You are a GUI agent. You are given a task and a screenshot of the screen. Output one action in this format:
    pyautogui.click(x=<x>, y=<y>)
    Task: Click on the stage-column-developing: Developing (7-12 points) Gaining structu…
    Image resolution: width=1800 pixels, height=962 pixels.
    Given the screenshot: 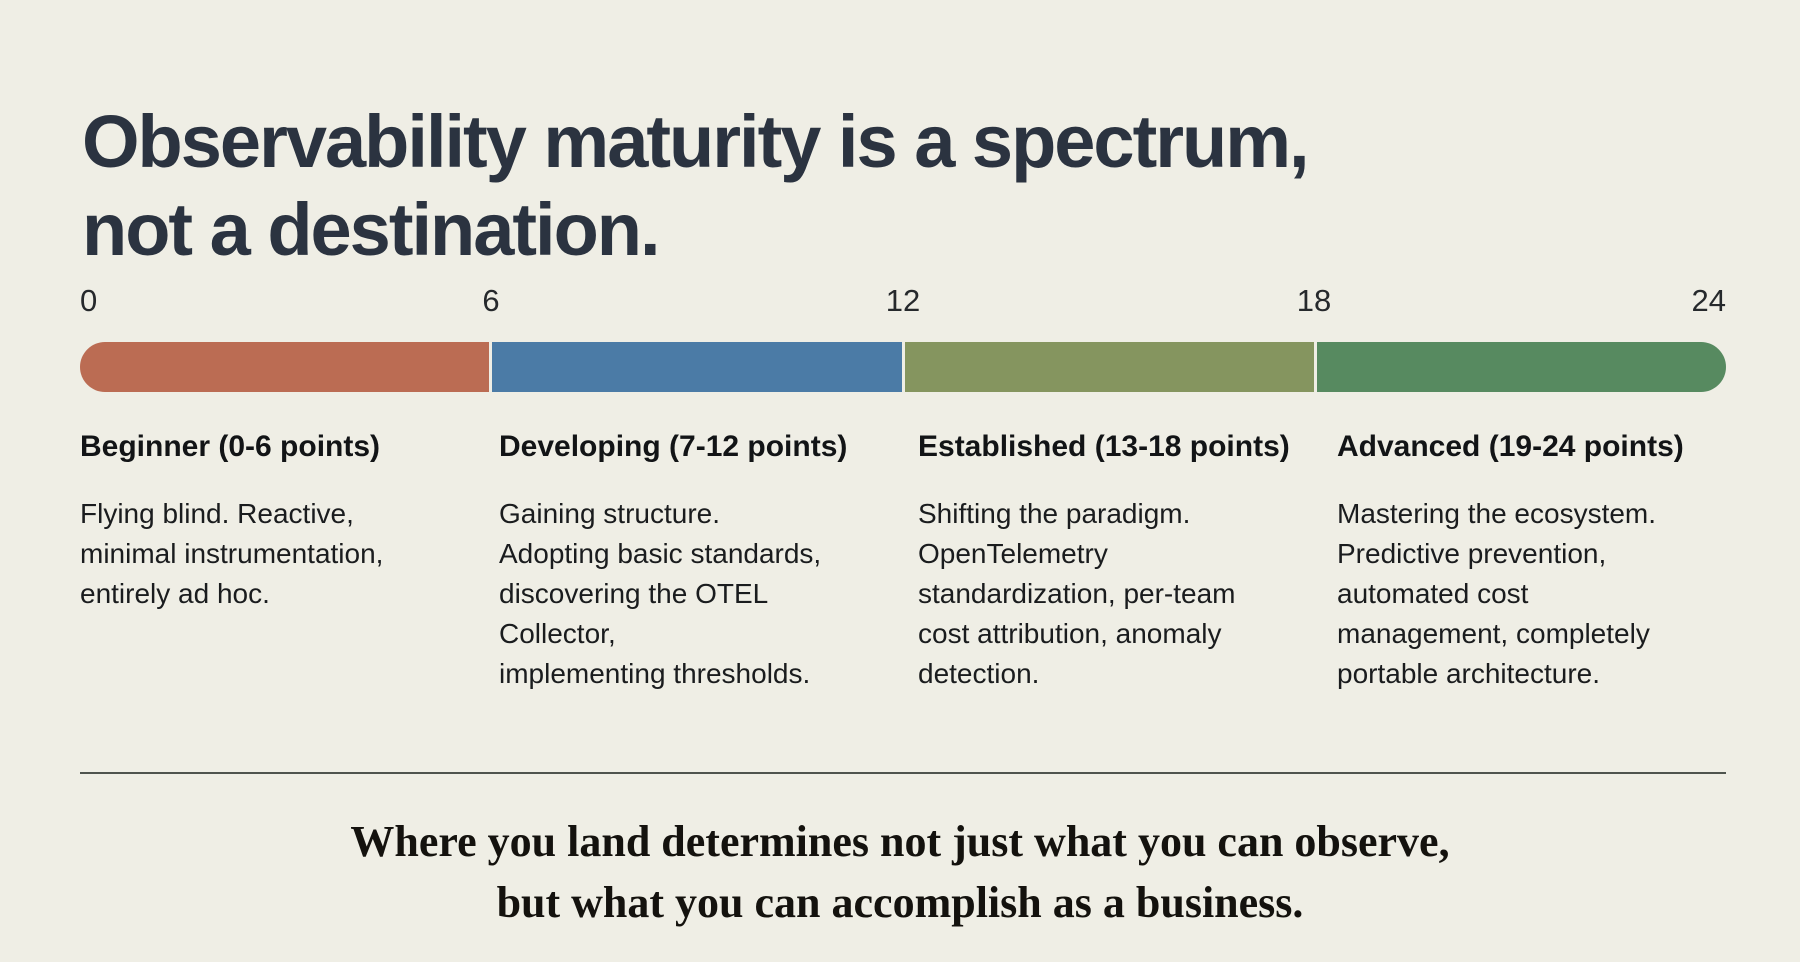 What is the action you would take?
    pyautogui.click(x=693, y=575)
    